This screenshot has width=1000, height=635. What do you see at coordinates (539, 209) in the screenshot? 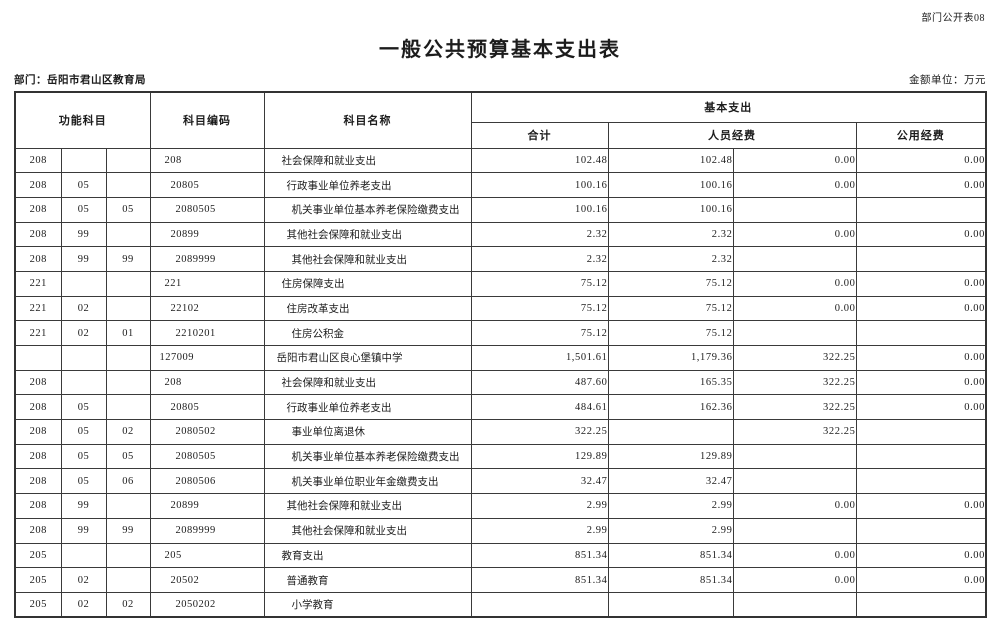
I see `cell-total: 100.16` at bounding box center [539, 209].